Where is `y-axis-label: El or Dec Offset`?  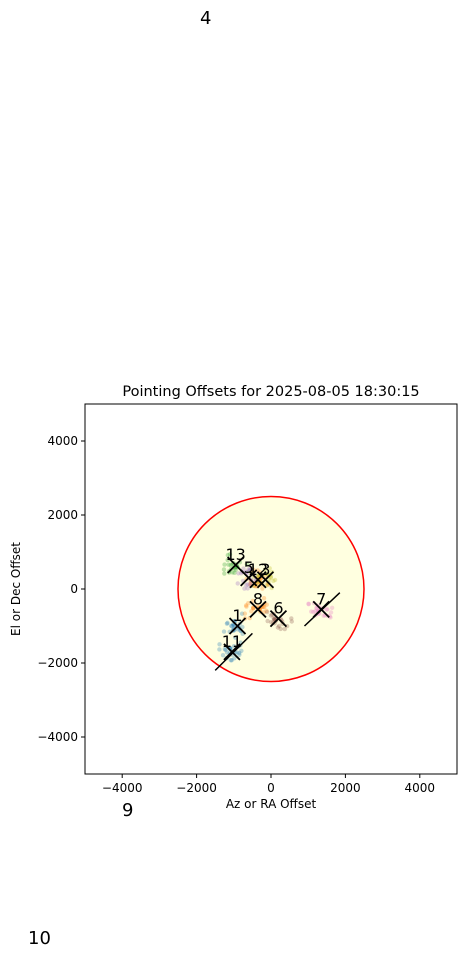
y-axis-label: El or Dec Offset is located at coordinates (16, 589).